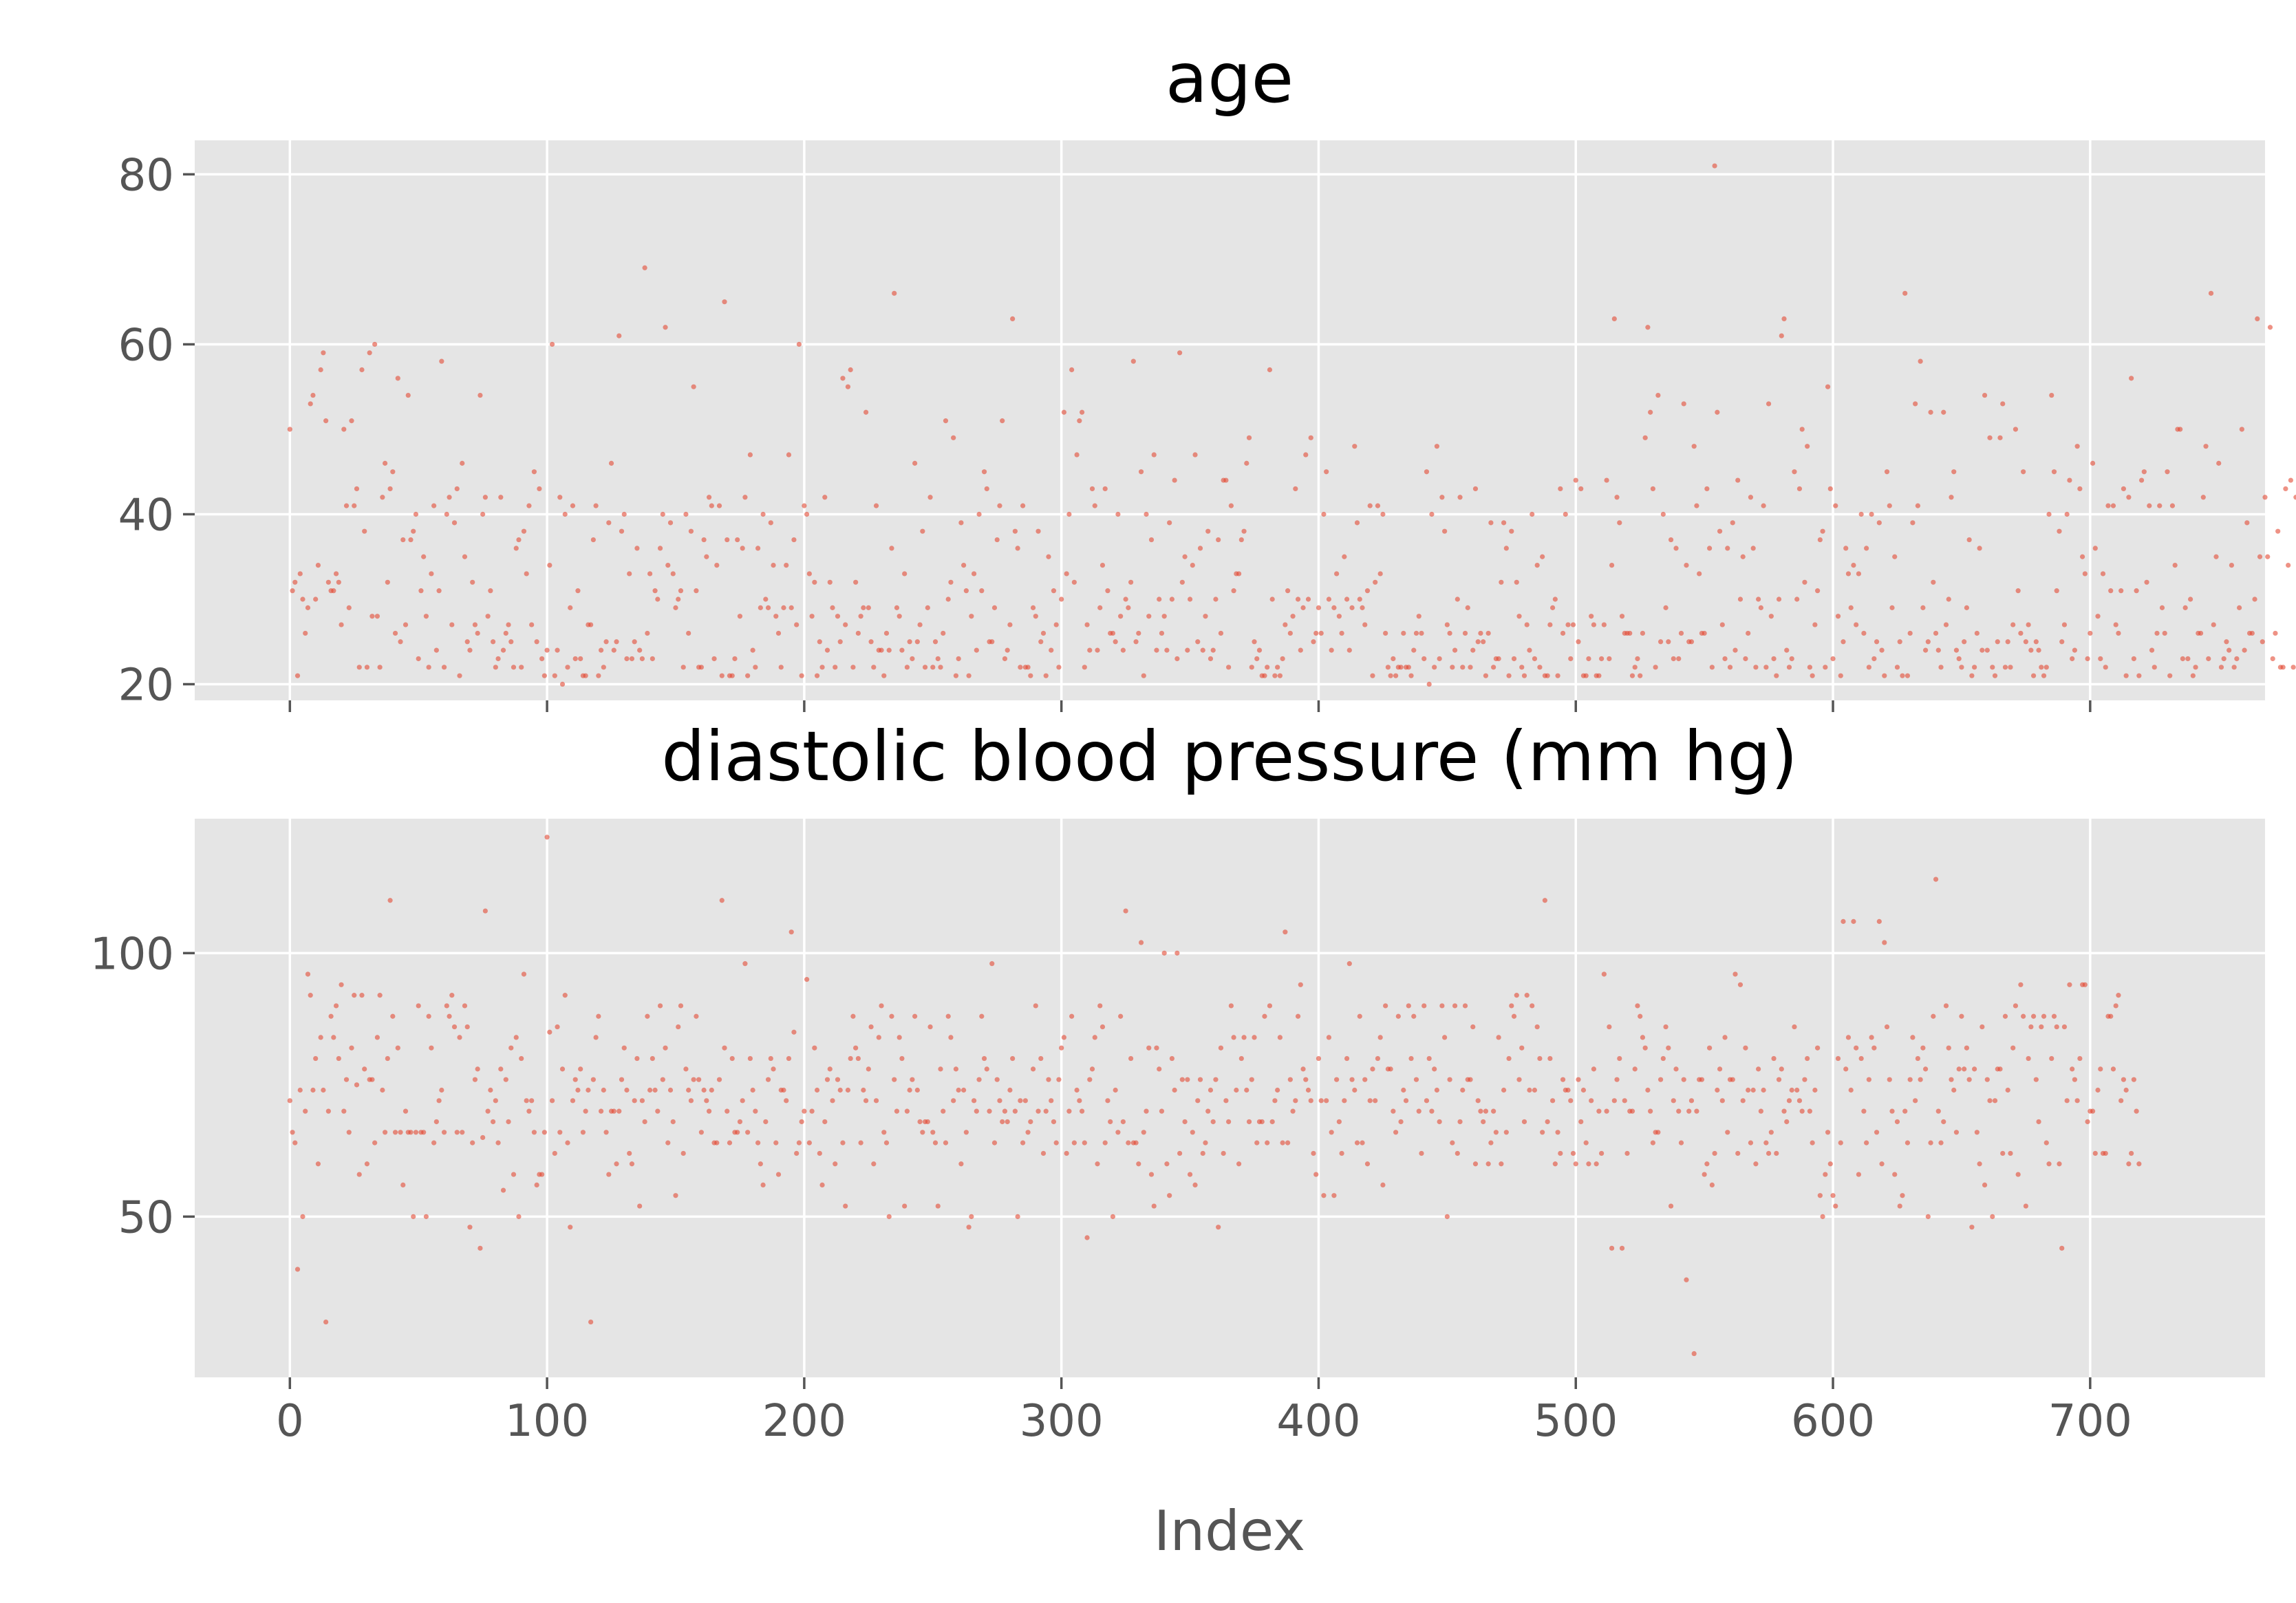 This screenshot has width=2296, height=1603. I want to click on diastolic-bp-x-tick-label: 700, so click(2090, 1421).